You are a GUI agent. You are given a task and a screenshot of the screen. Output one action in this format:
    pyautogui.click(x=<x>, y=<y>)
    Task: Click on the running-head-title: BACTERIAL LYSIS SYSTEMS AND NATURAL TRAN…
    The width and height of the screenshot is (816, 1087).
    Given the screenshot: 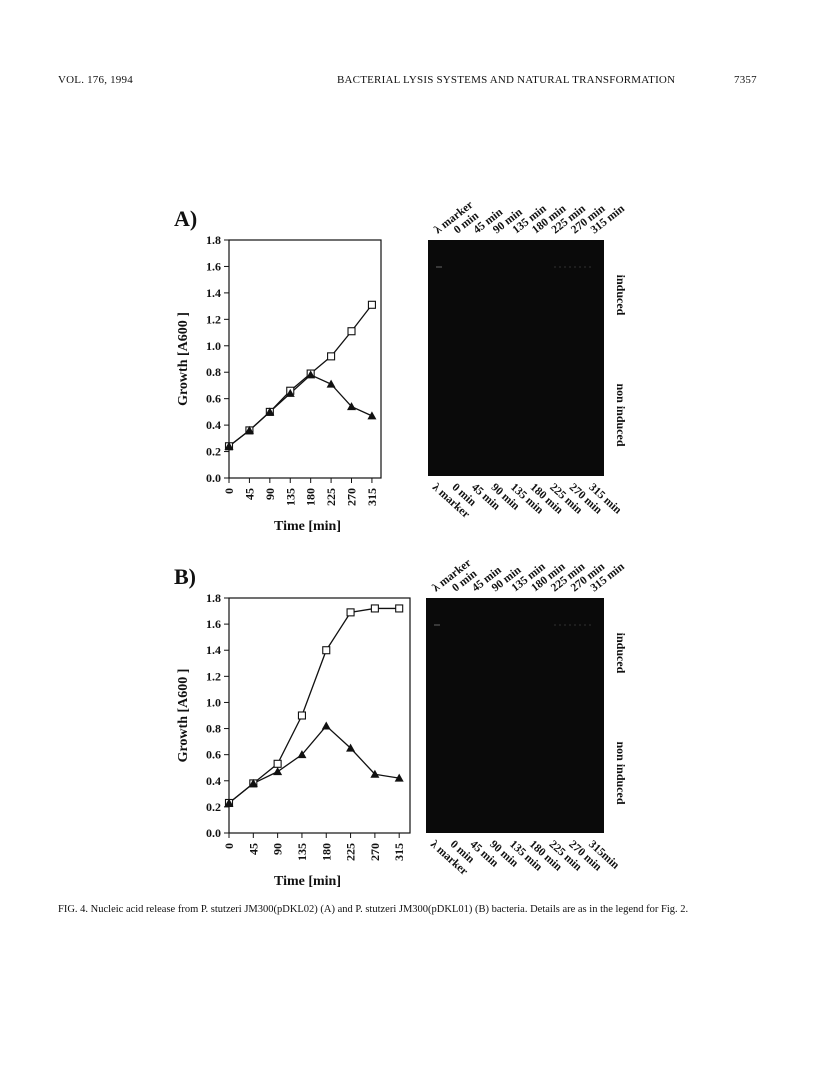 What is the action you would take?
    pyautogui.click(x=506, y=80)
    